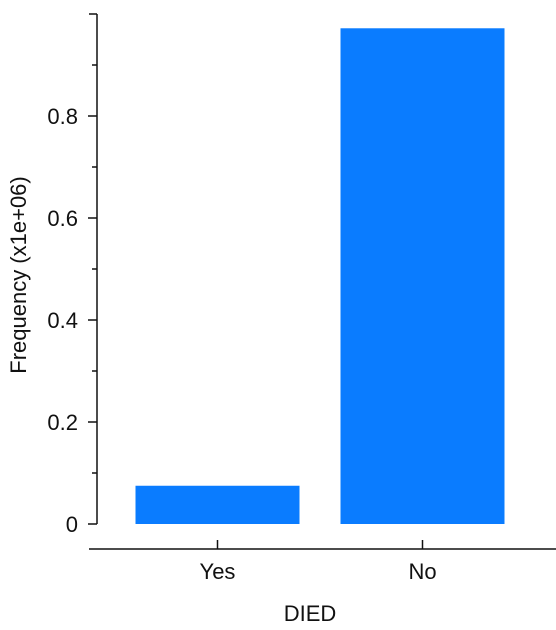  I want to click on x-axis: Yes No, so click(322, 562).